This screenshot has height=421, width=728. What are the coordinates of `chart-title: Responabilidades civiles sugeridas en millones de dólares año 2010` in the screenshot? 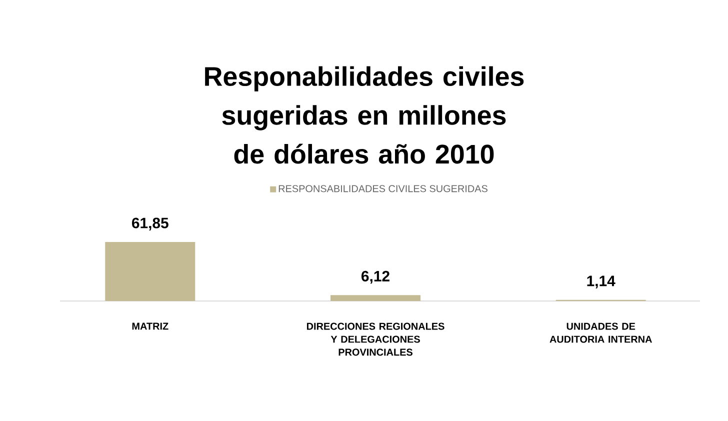 It's located at (364, 115).